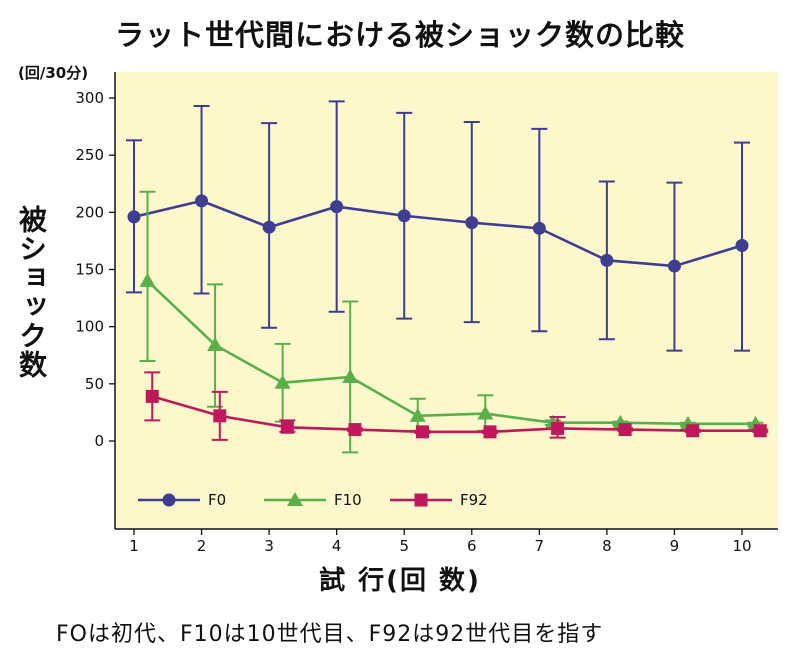 The height and width of the screenshot is (657, 800). What do you see at coordinates (675, 546) in the screenshot?
I see `x-tick-label: 9` at bounding box center [675, 546].